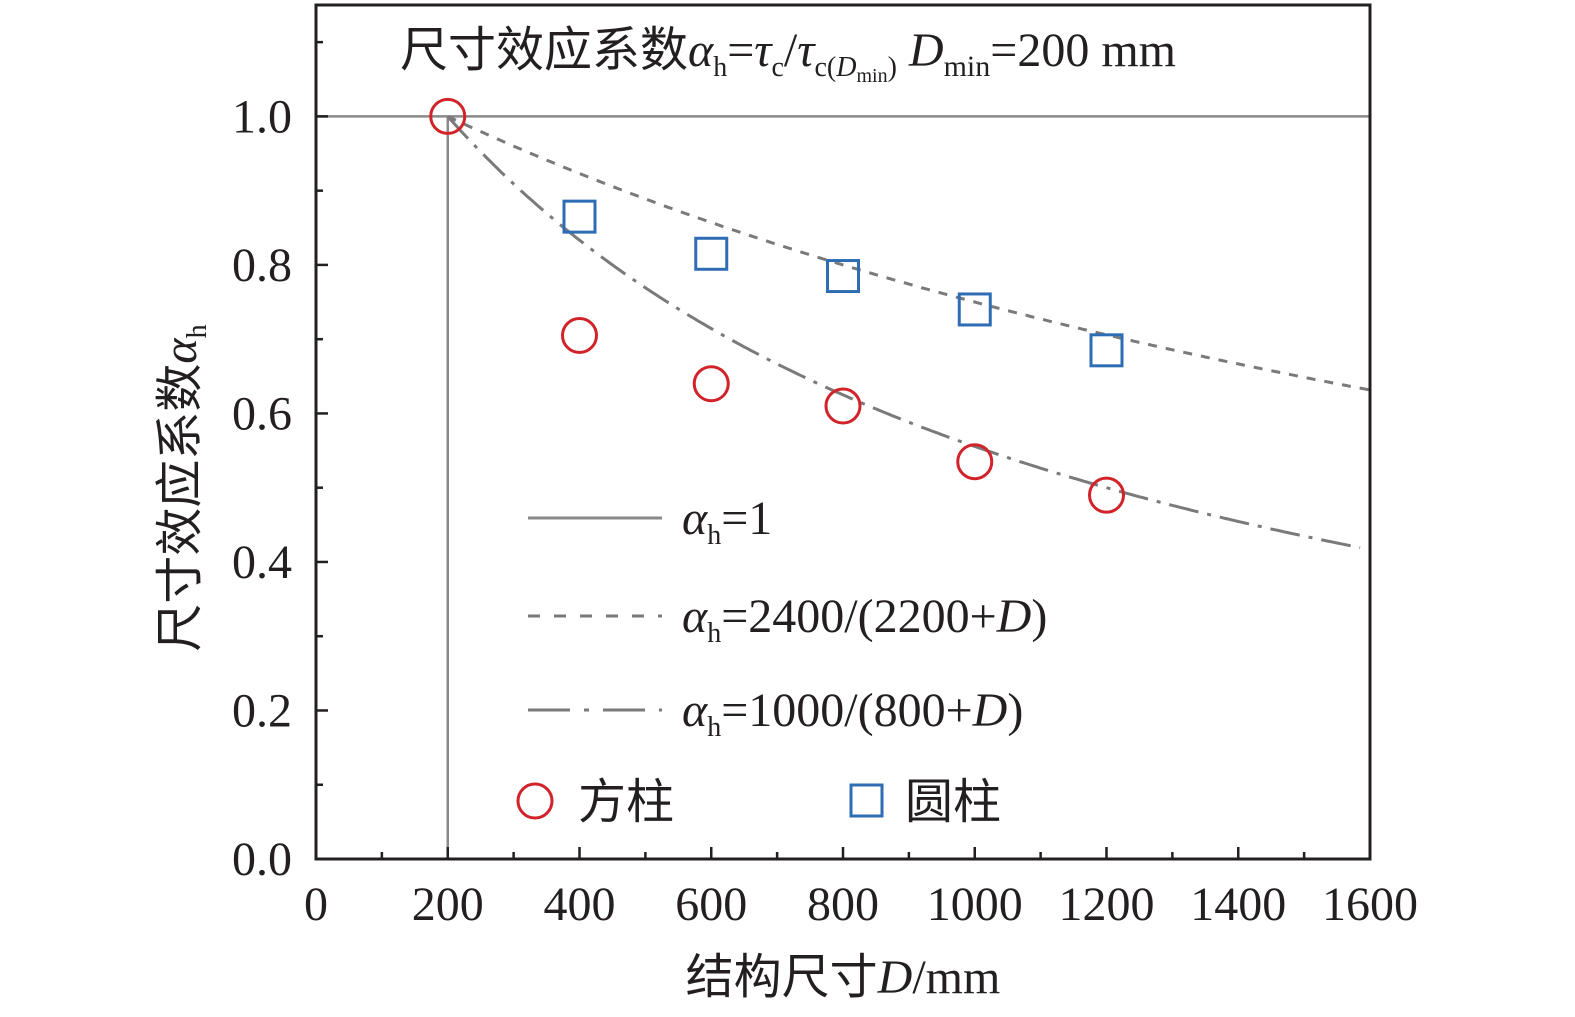  Describe the element at coordinates (788, 55) in the screenshot. I see `chart-title: 尺寸效应系数αh=τc/τc(Dmin) Dmin=200 mm` at that location.